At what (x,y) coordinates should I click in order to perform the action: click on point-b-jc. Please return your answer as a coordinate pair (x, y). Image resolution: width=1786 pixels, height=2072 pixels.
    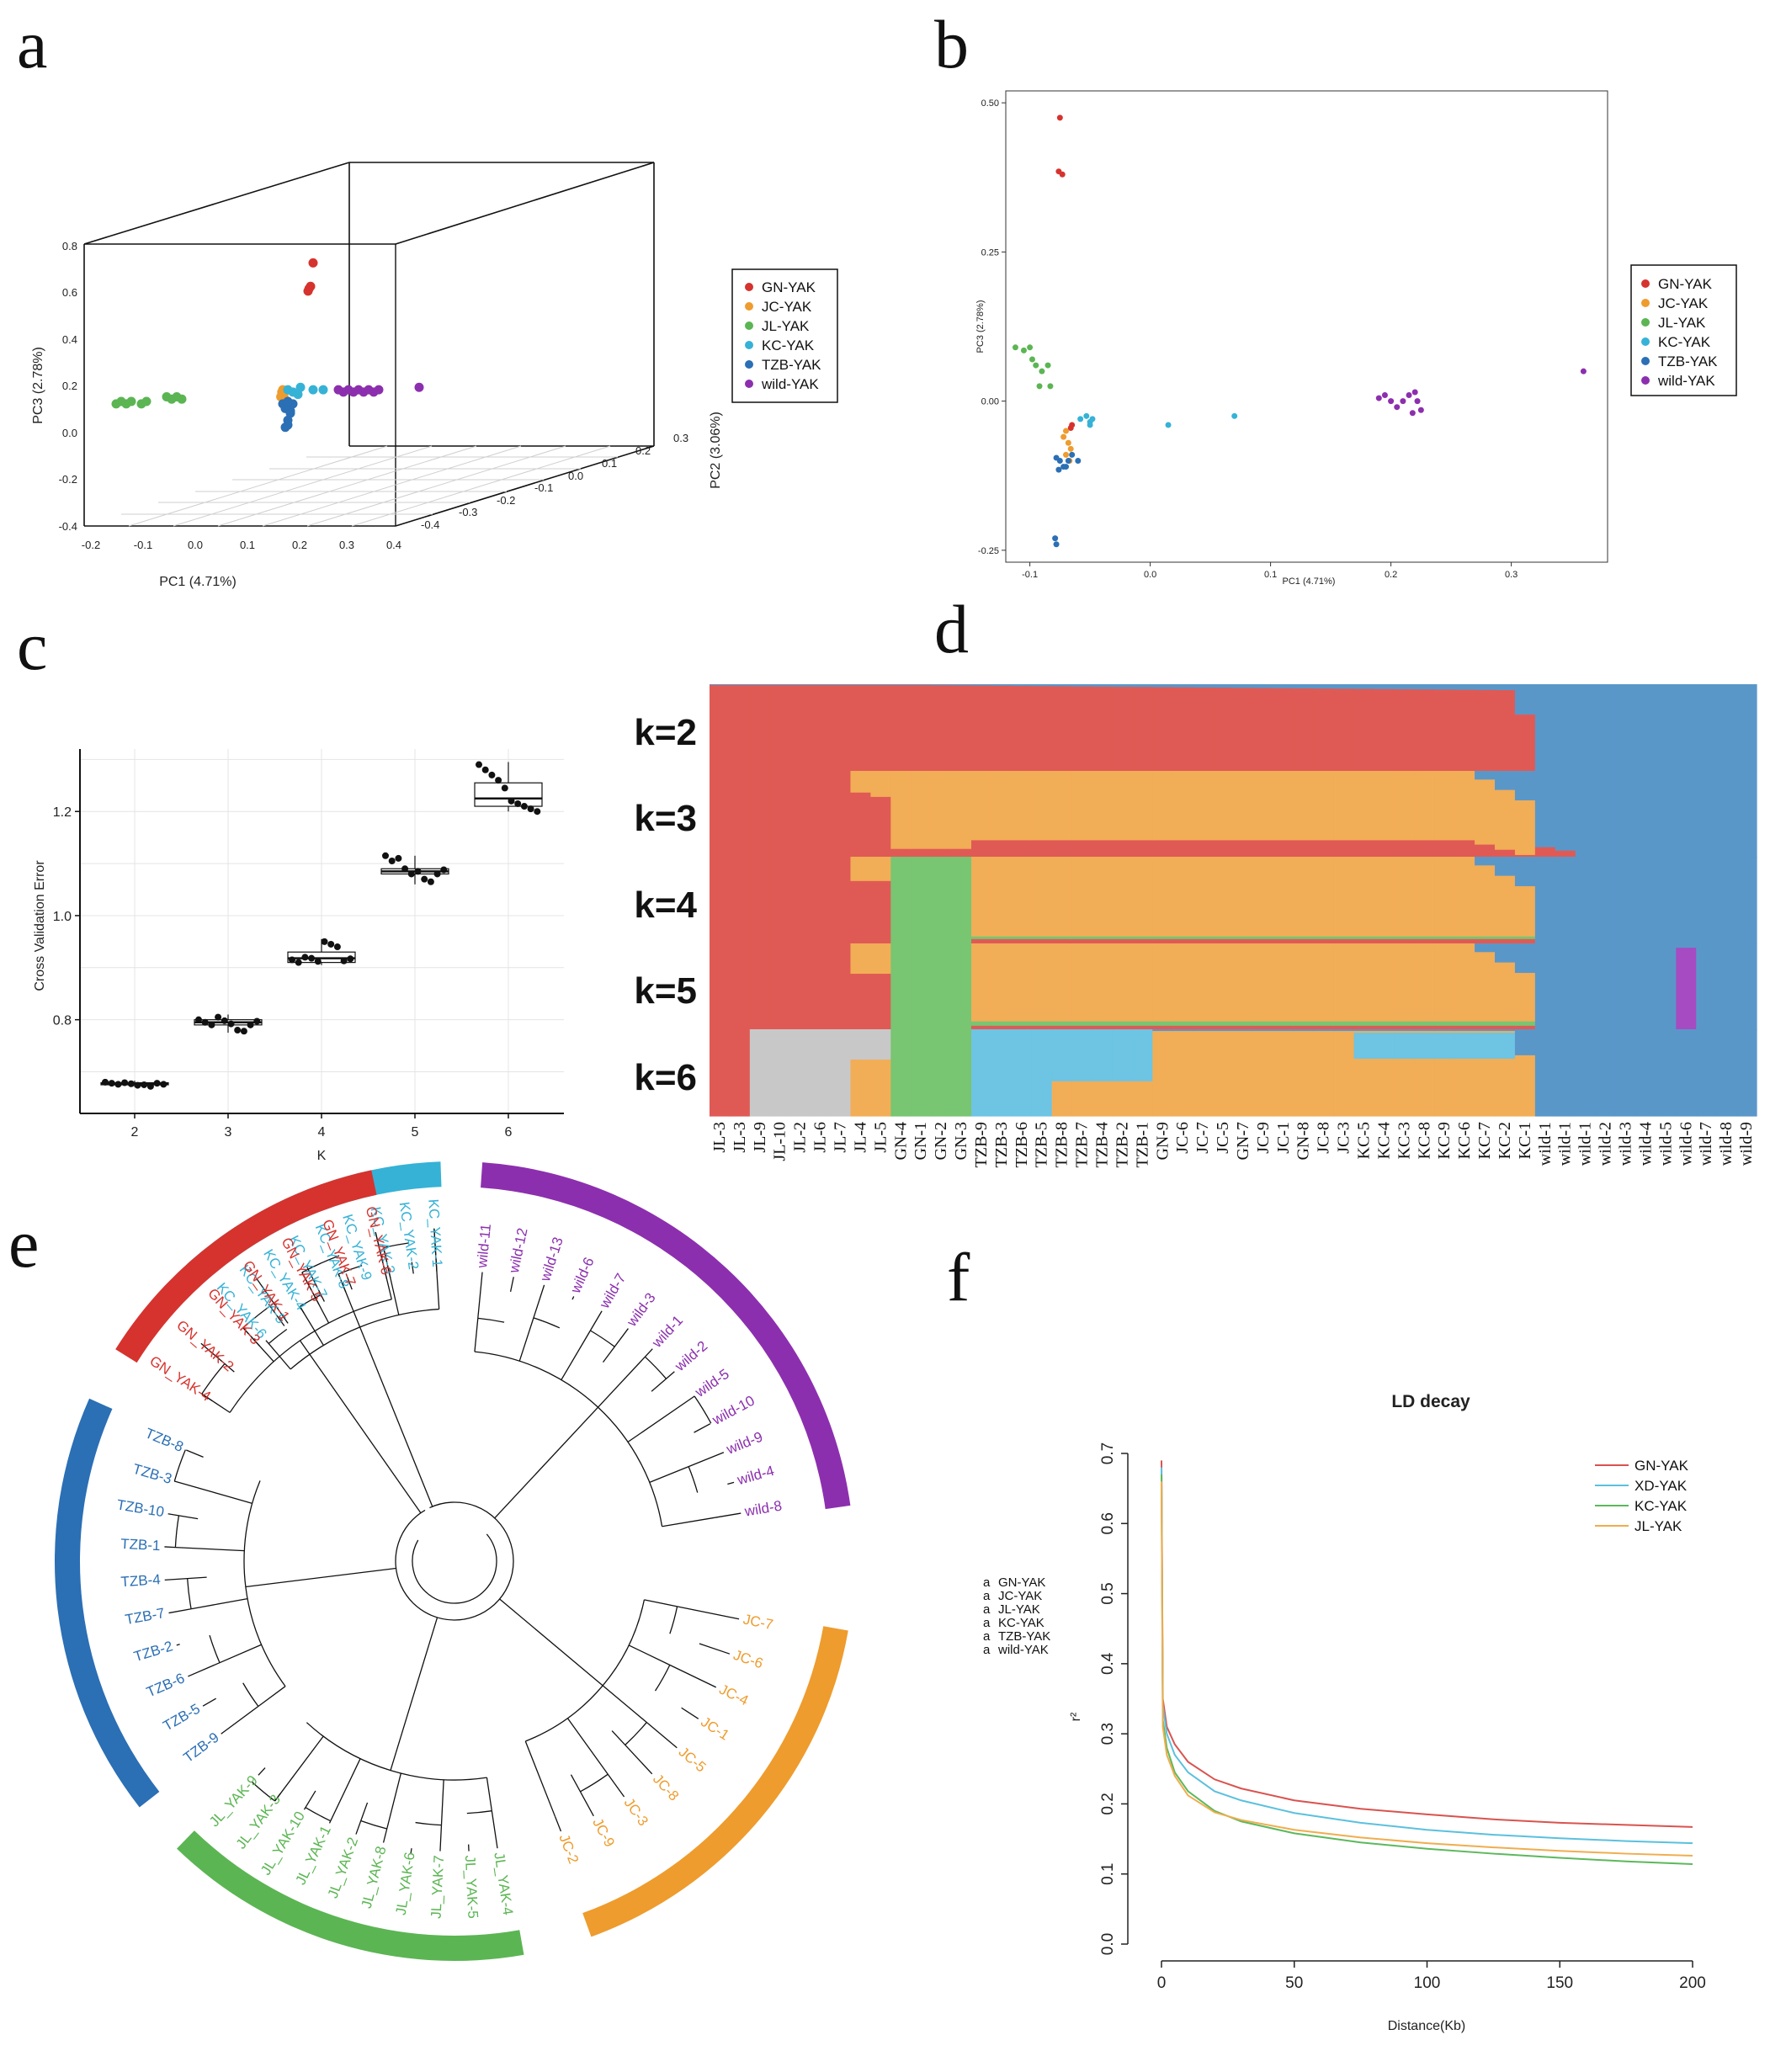
    Looking at the image, I should click on (1066, 431).